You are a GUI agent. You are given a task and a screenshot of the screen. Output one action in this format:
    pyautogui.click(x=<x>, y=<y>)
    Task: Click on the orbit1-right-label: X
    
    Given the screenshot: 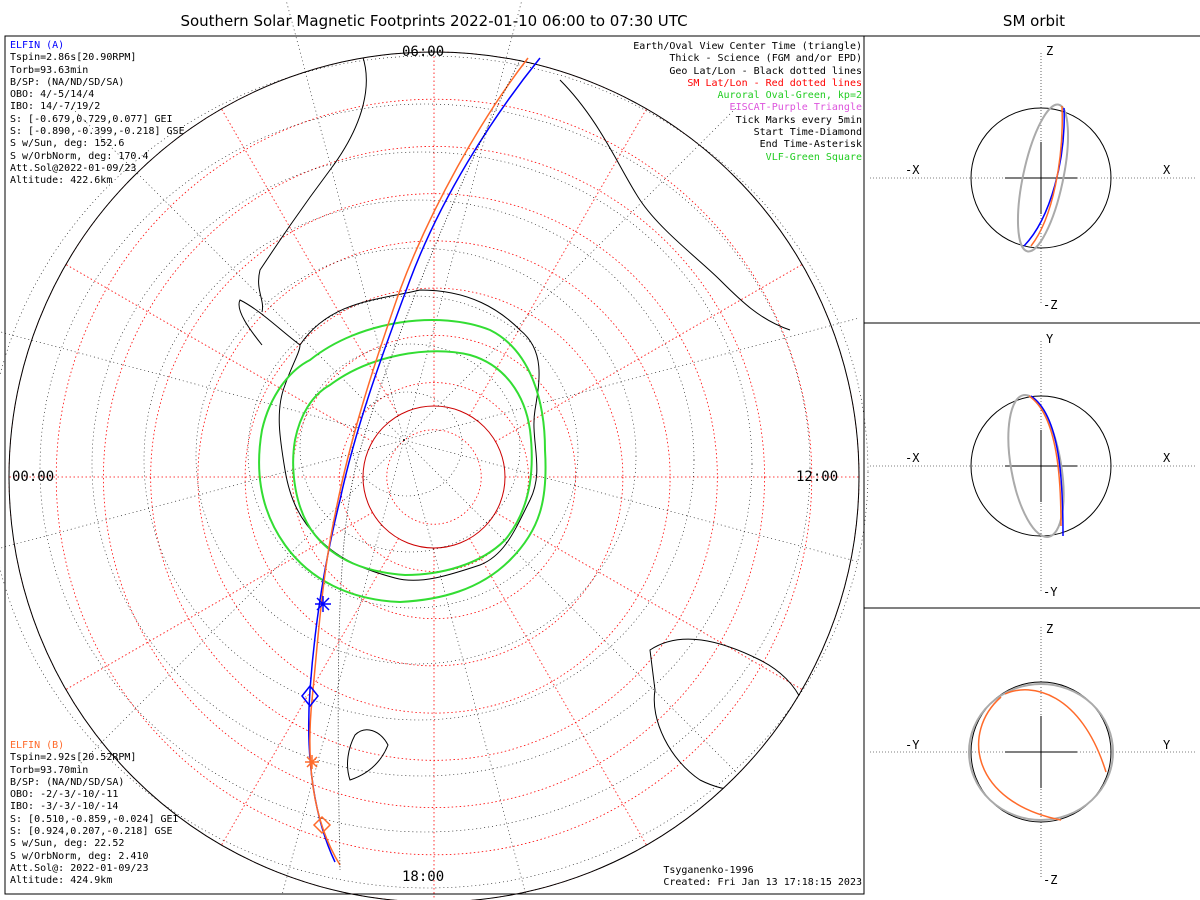 What is the action you would take?
    pyautogui.click(x=1167, y=170)
    